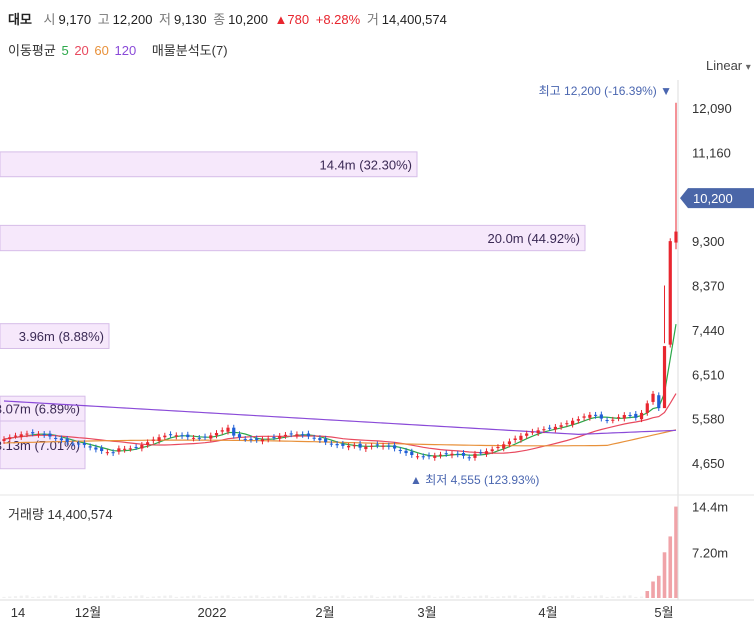 This screenshot has width=754, height=638. I want to click on volume-profile-toggle: 매물분석도(7), so click(189, 50).